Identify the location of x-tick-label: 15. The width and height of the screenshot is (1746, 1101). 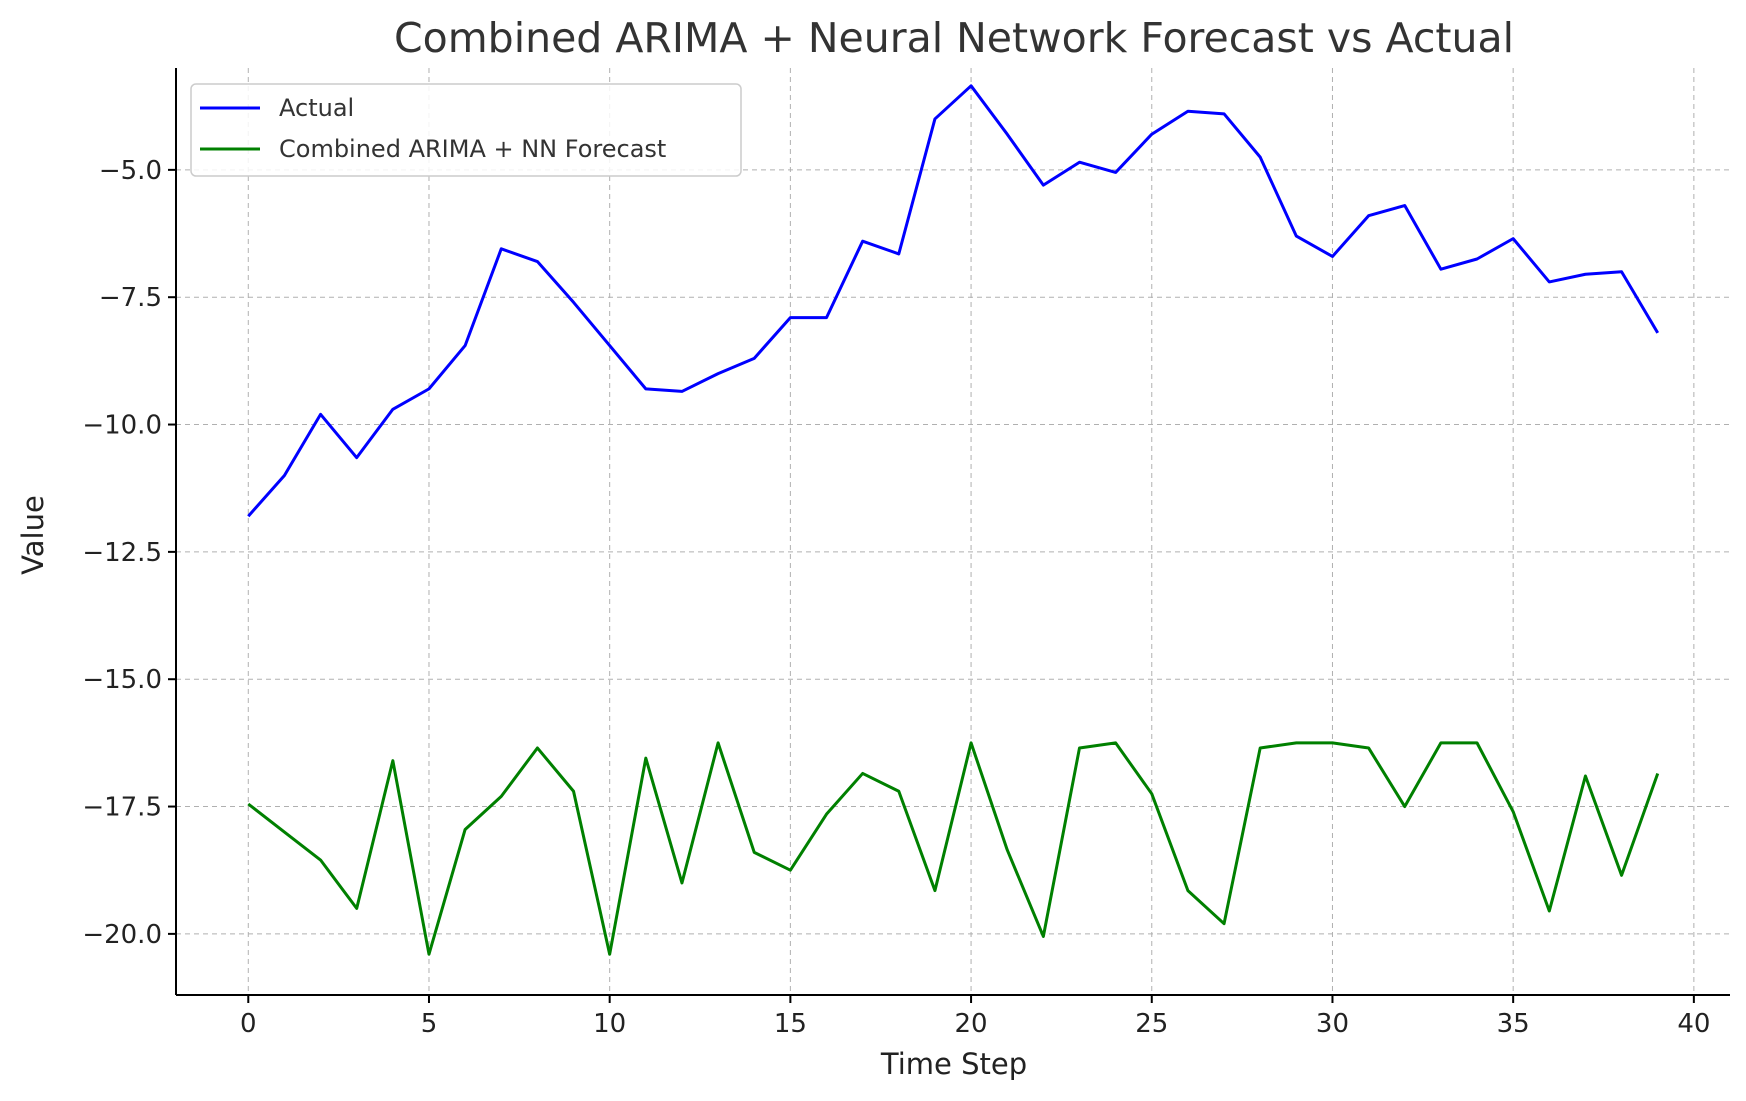
(790, 1024).